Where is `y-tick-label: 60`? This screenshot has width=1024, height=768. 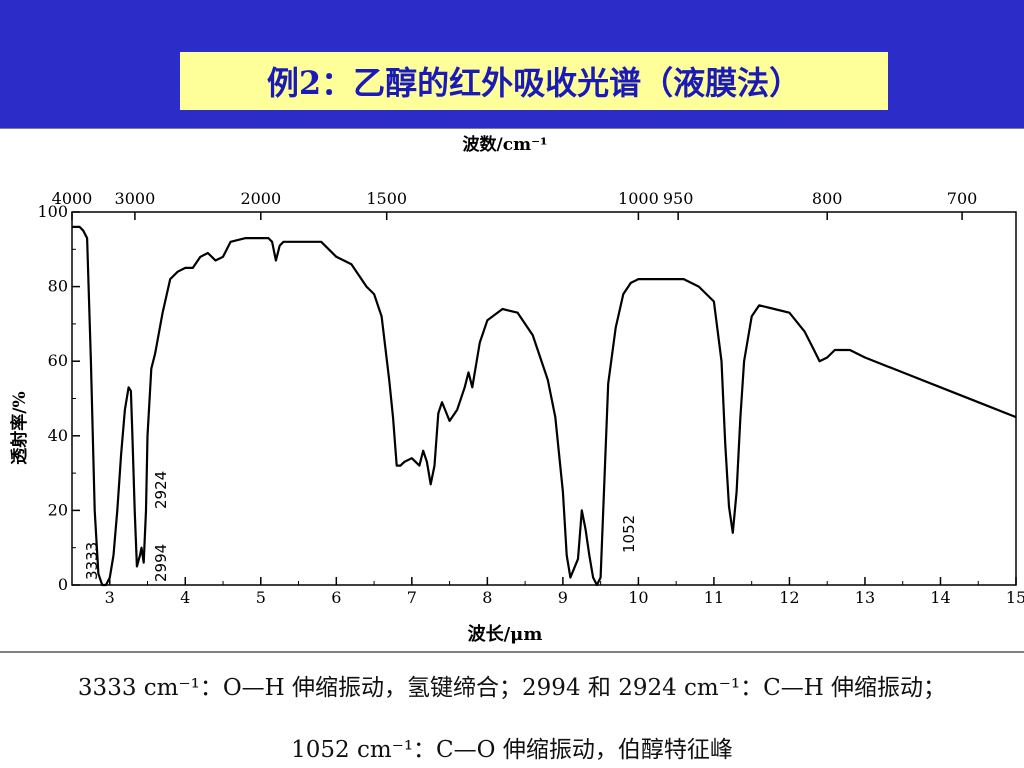 y-tick-label: 60 is located at coordinates (58, 360).